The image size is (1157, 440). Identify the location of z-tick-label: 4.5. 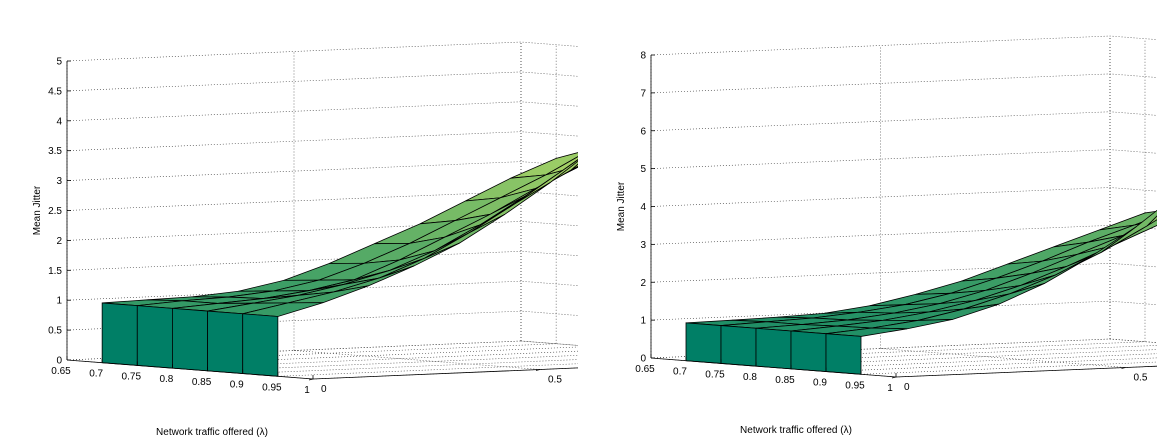
(55, 91).